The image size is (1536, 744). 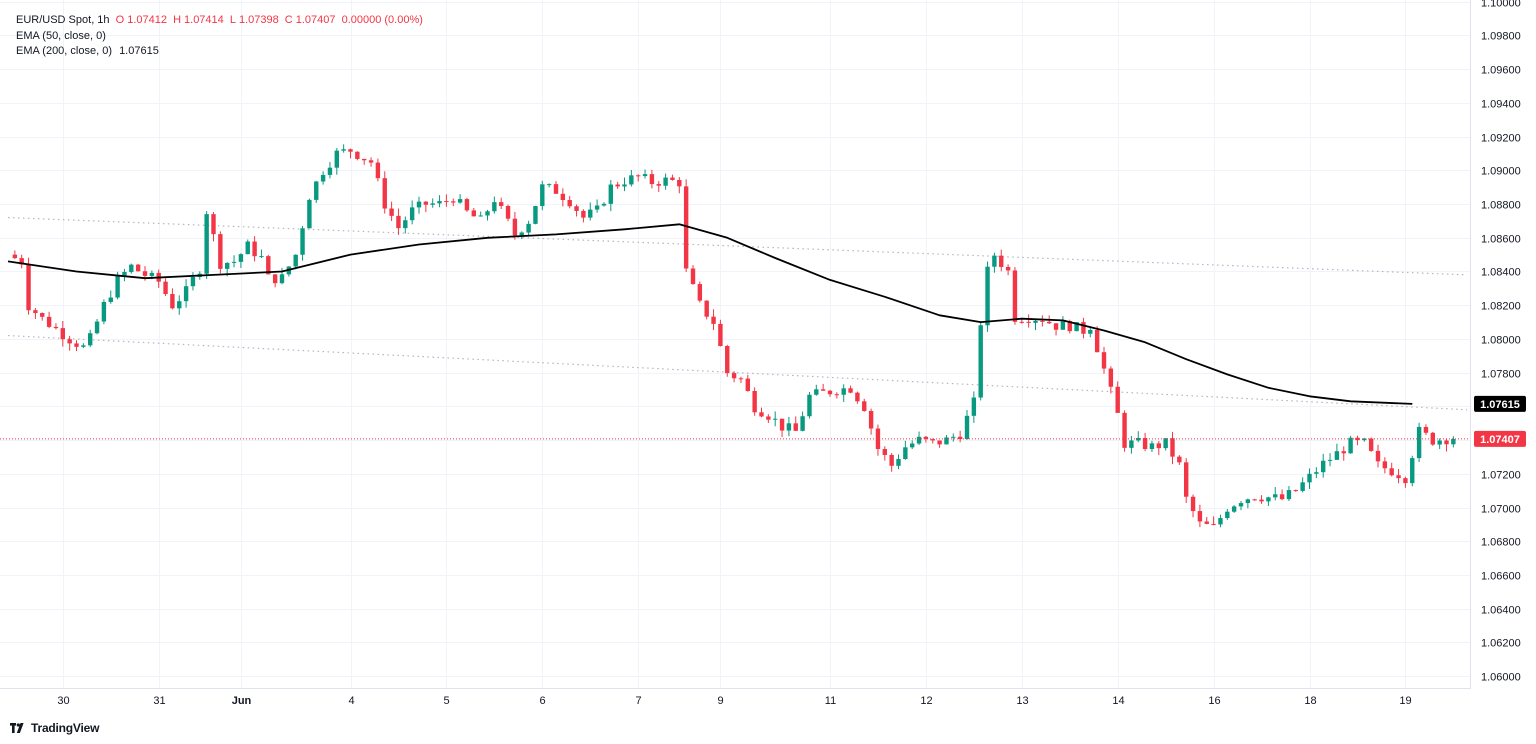 I want to click on ema50-label: EMA (50, close, 0), so click(x=61, y=35).